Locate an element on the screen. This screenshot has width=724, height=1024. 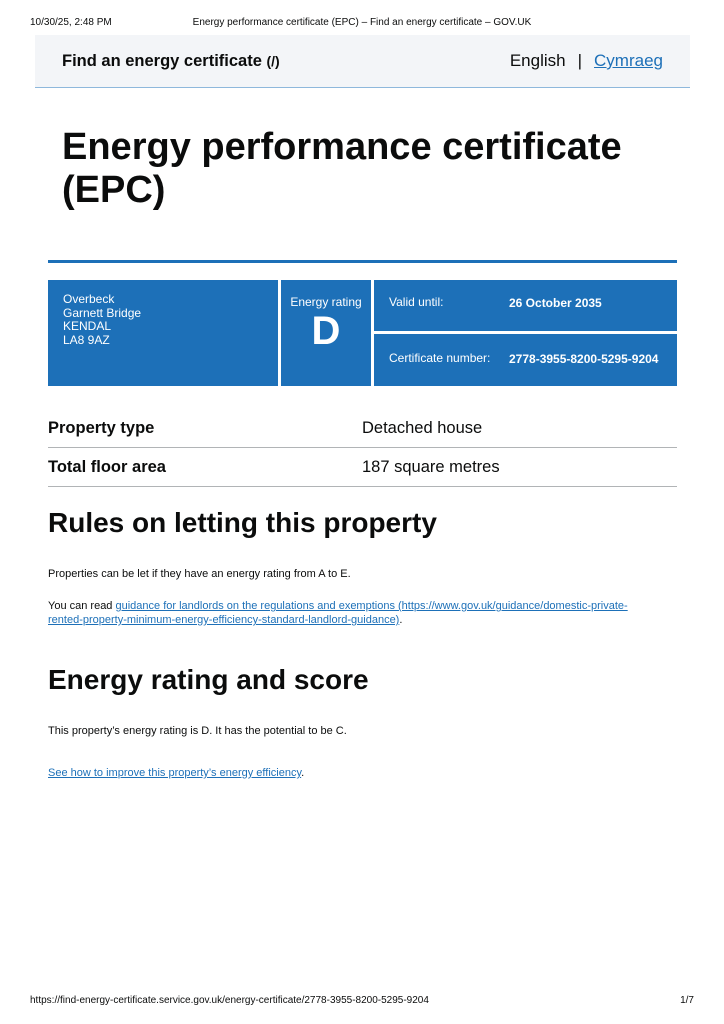
address-line: LA8 9AZ is located at coordinates (86, 339).